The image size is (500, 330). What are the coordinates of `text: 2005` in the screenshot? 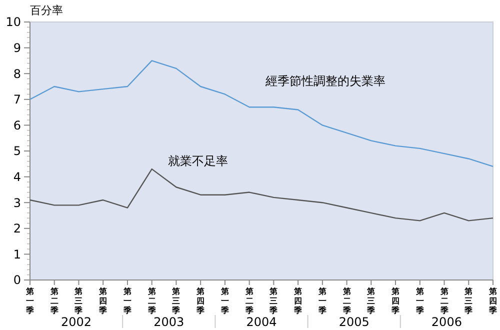 It's located at (354, 322).